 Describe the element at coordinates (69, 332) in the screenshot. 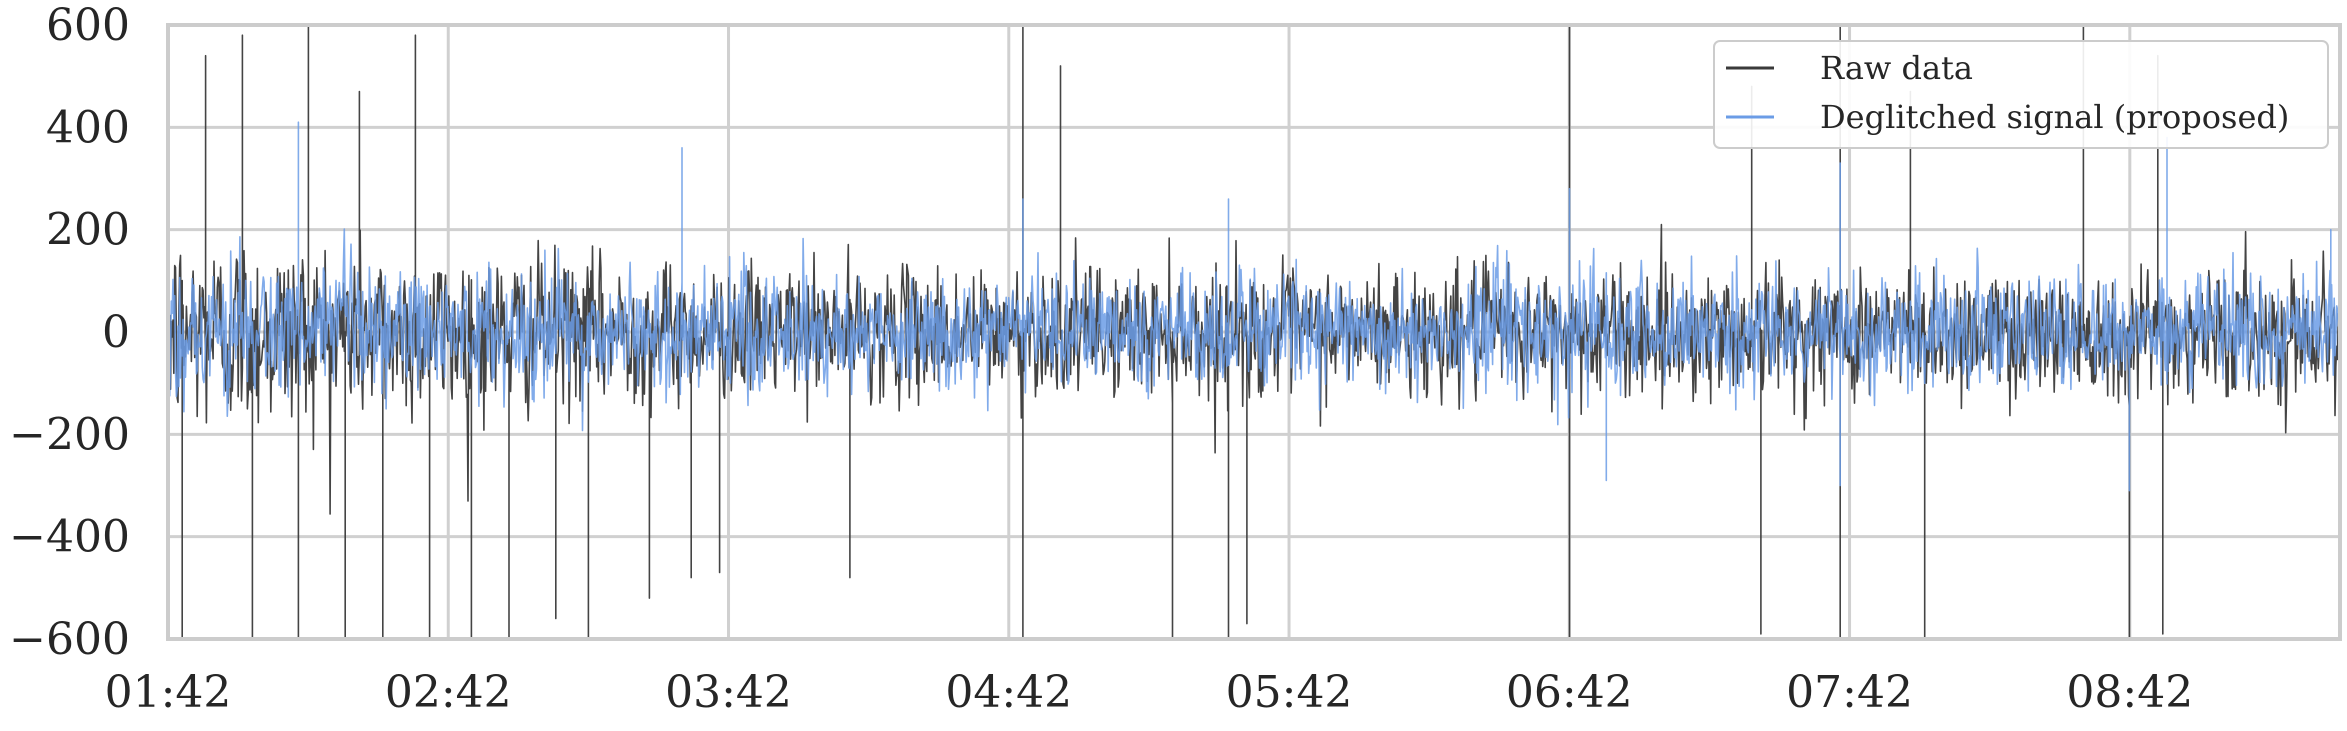

I see `y-axis-ticks: −600 −400 −200 0 200 400 600` at that location.